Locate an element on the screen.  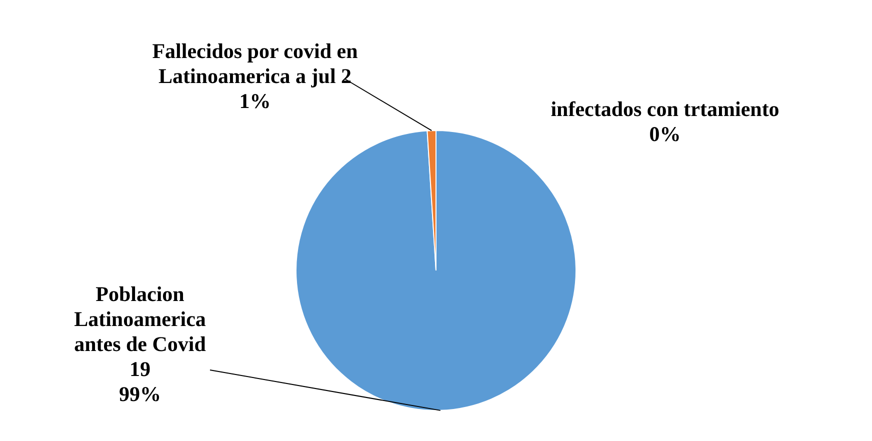
data-label: 1% is located at coordinates (255, 100).